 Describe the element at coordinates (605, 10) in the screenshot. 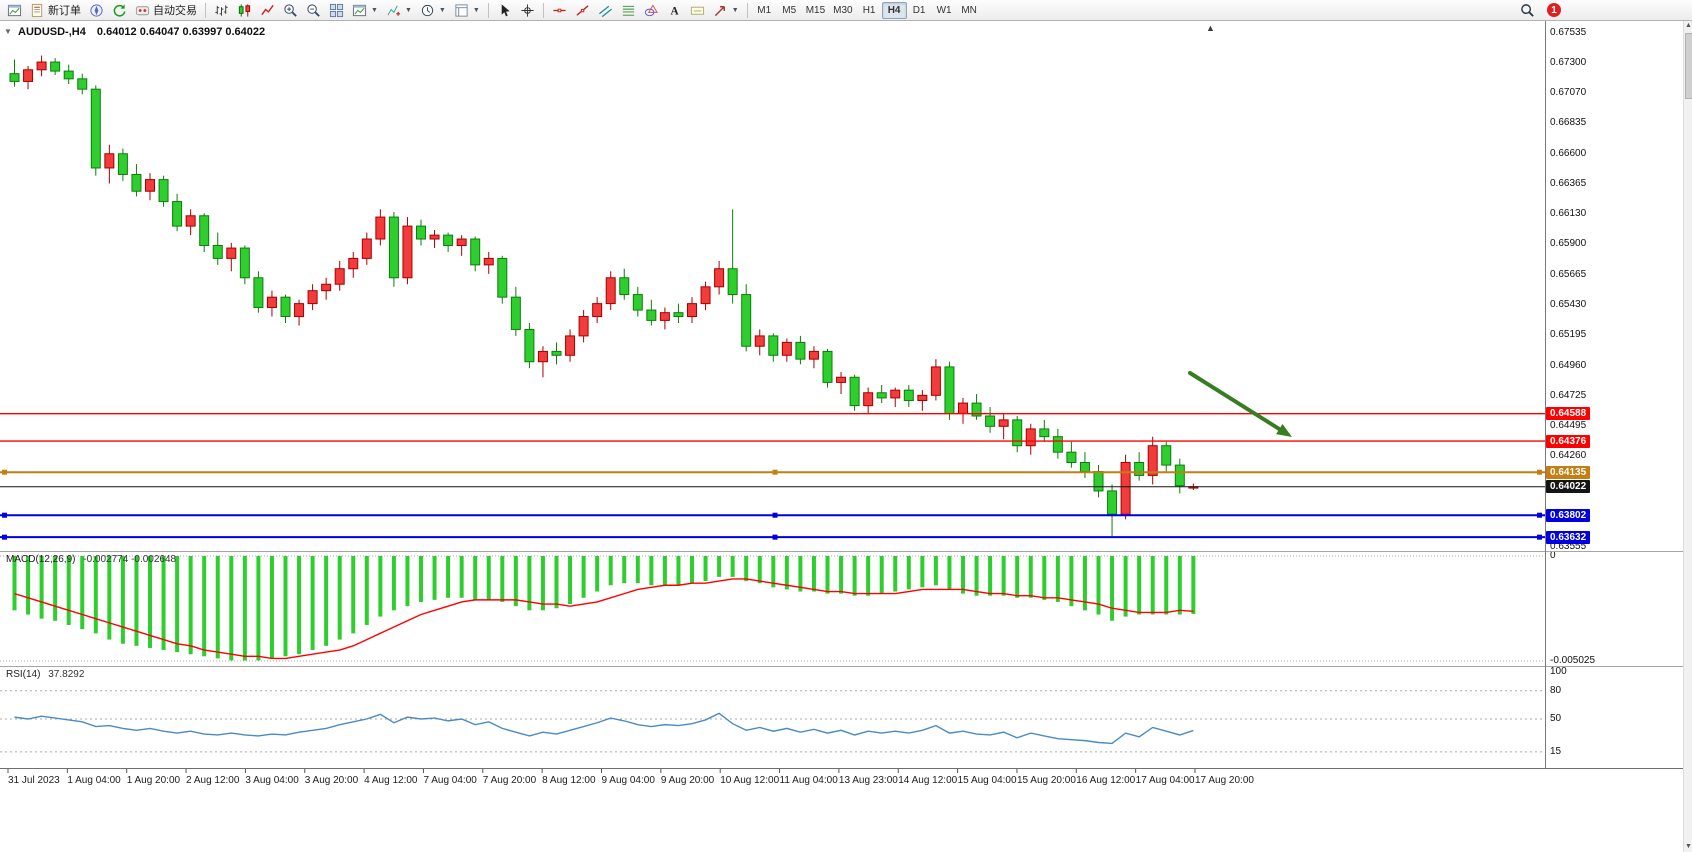

I see `equidistant-channel-button` at that location.